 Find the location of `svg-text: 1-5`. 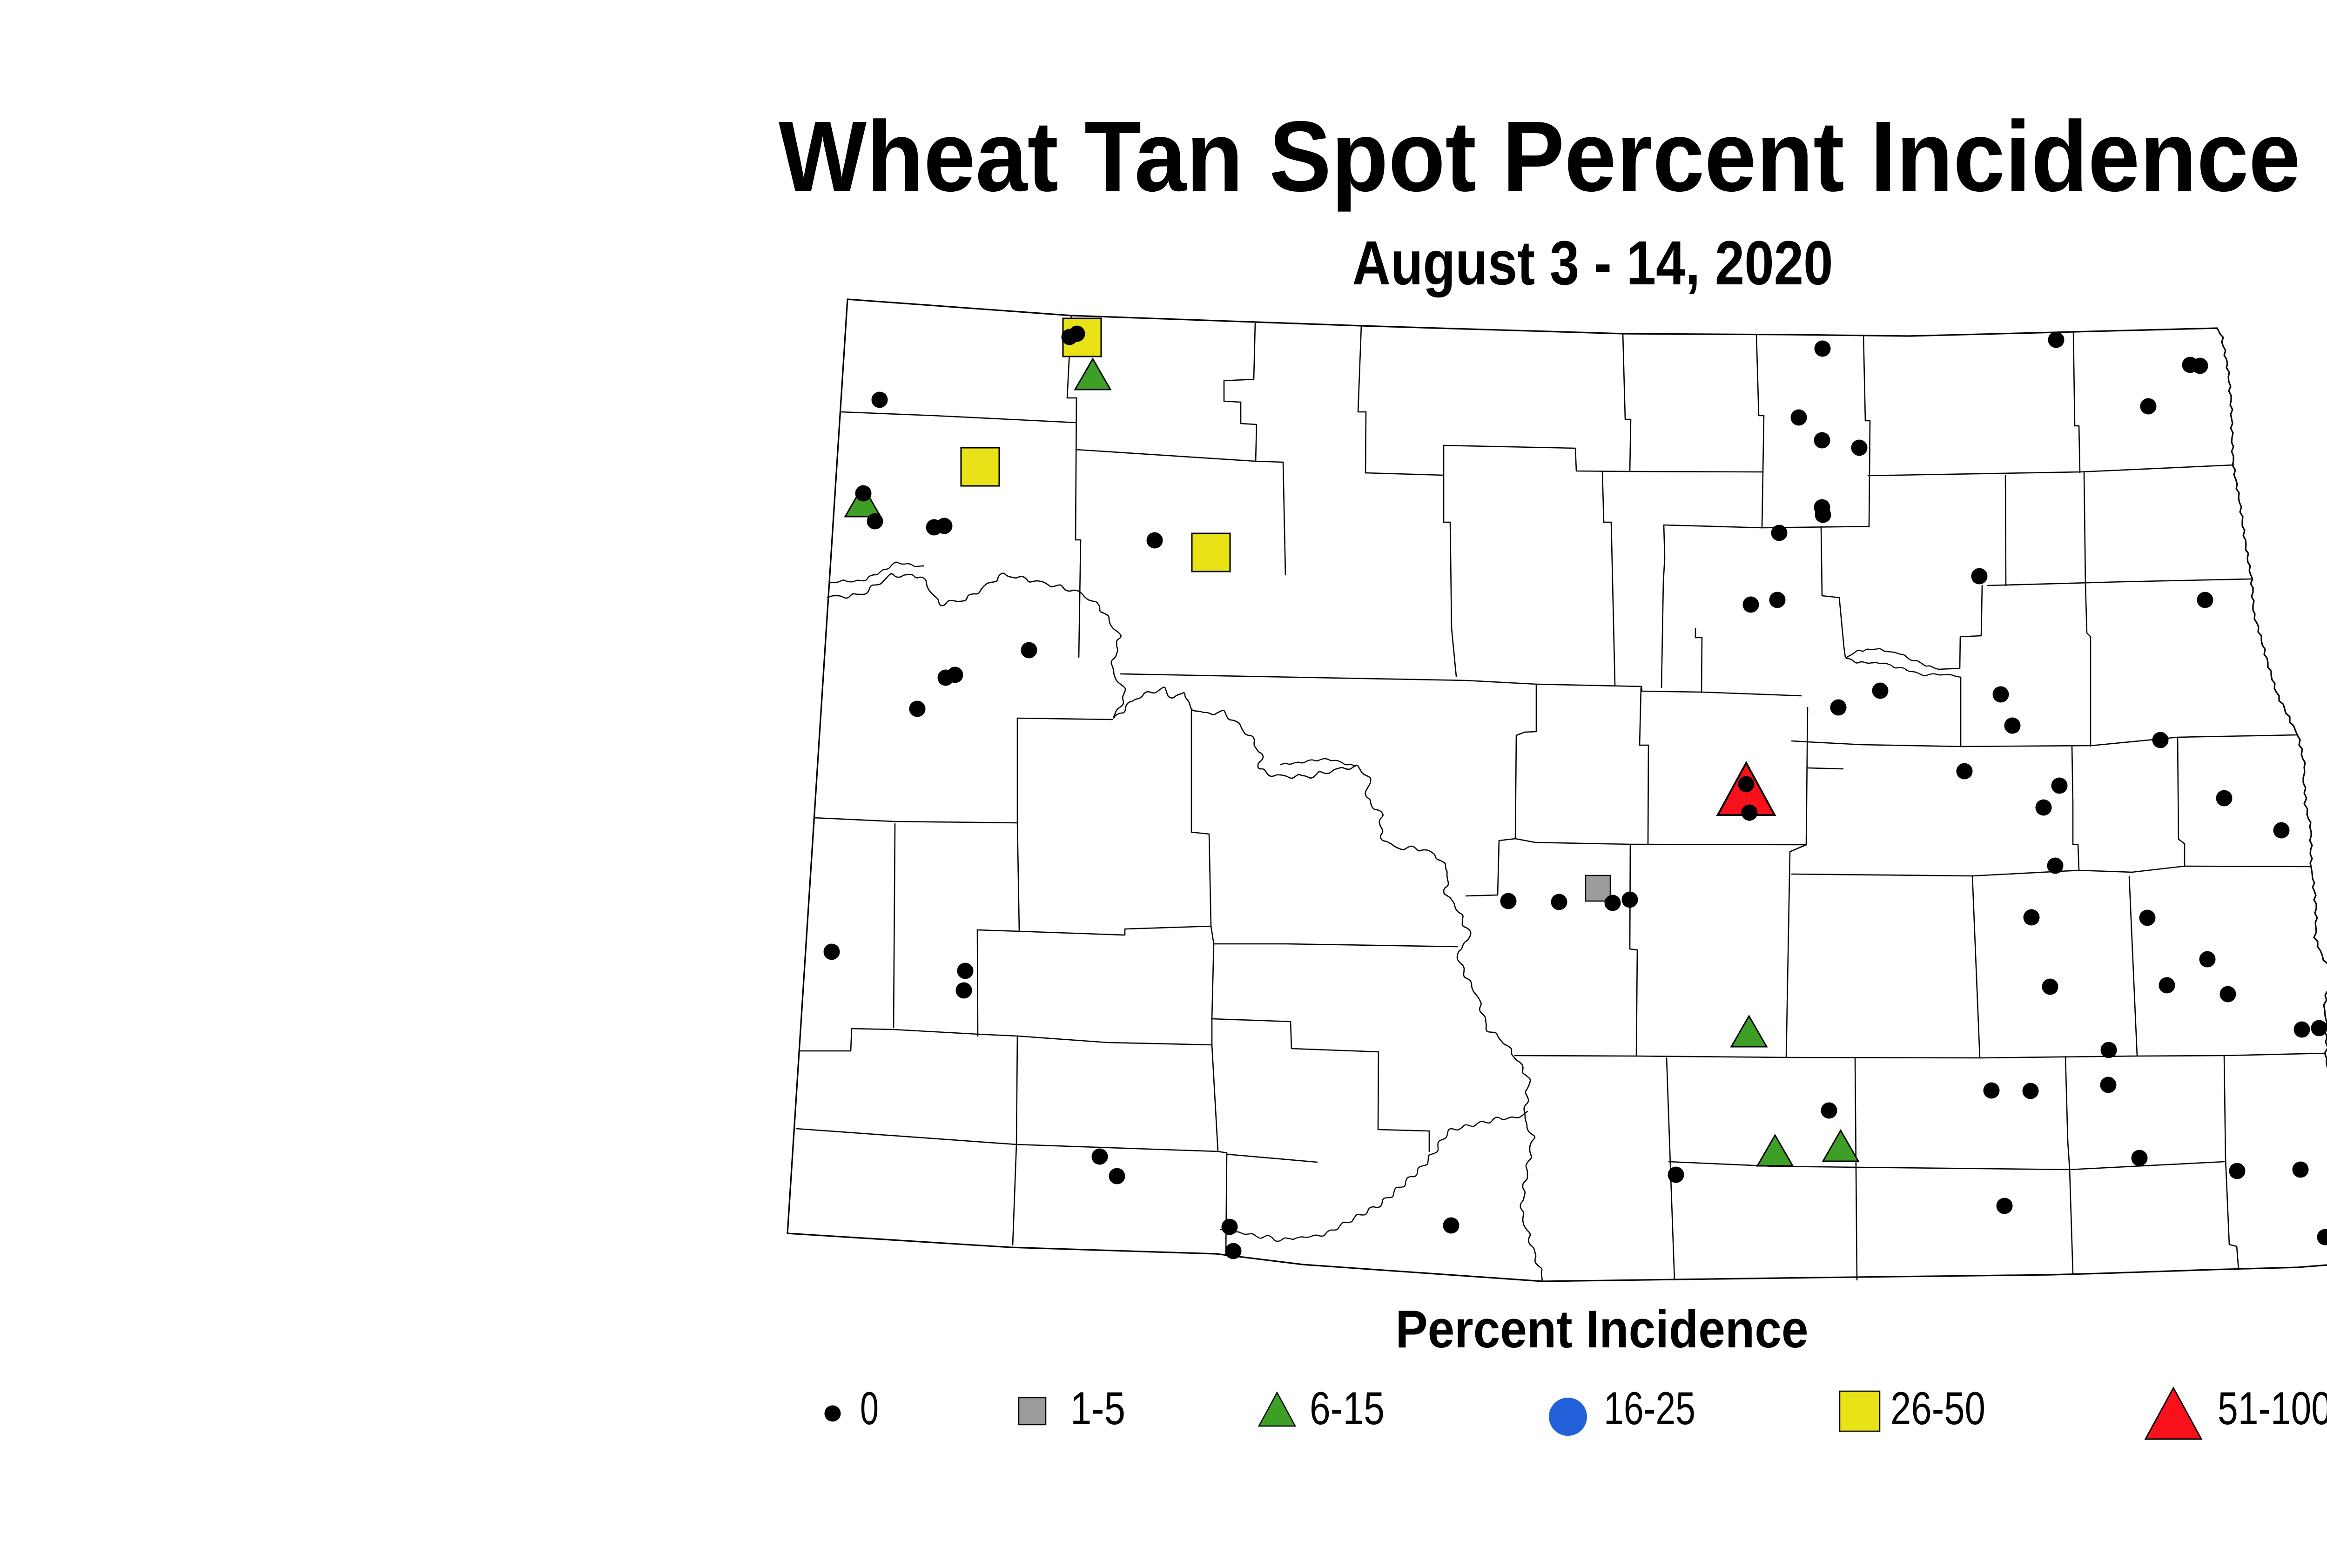

svg-text: 1-5 is located at coordinates (1097, 1408).